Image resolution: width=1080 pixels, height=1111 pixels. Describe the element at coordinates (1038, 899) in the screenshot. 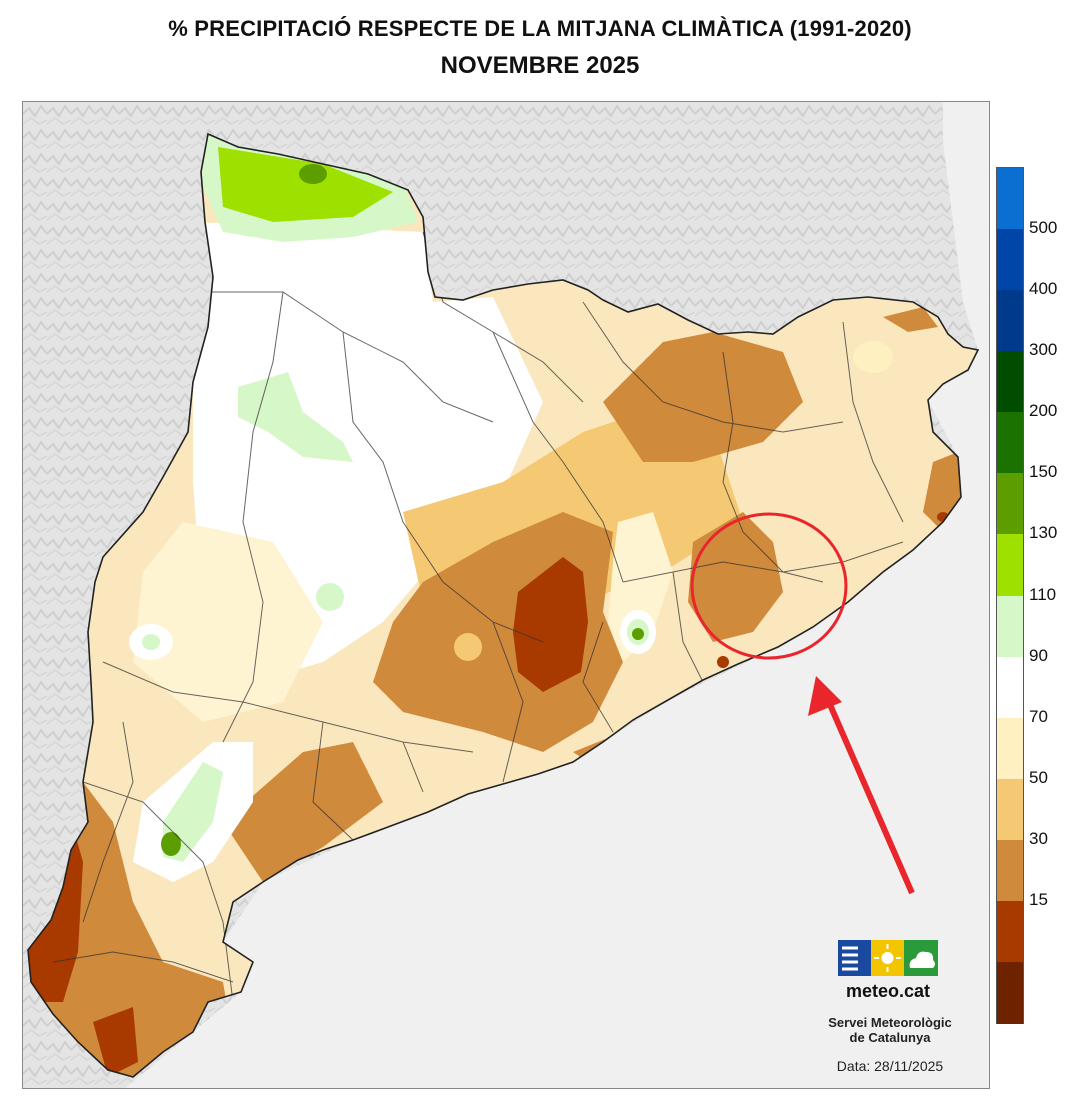

I see `legend-label: 15` at that location.